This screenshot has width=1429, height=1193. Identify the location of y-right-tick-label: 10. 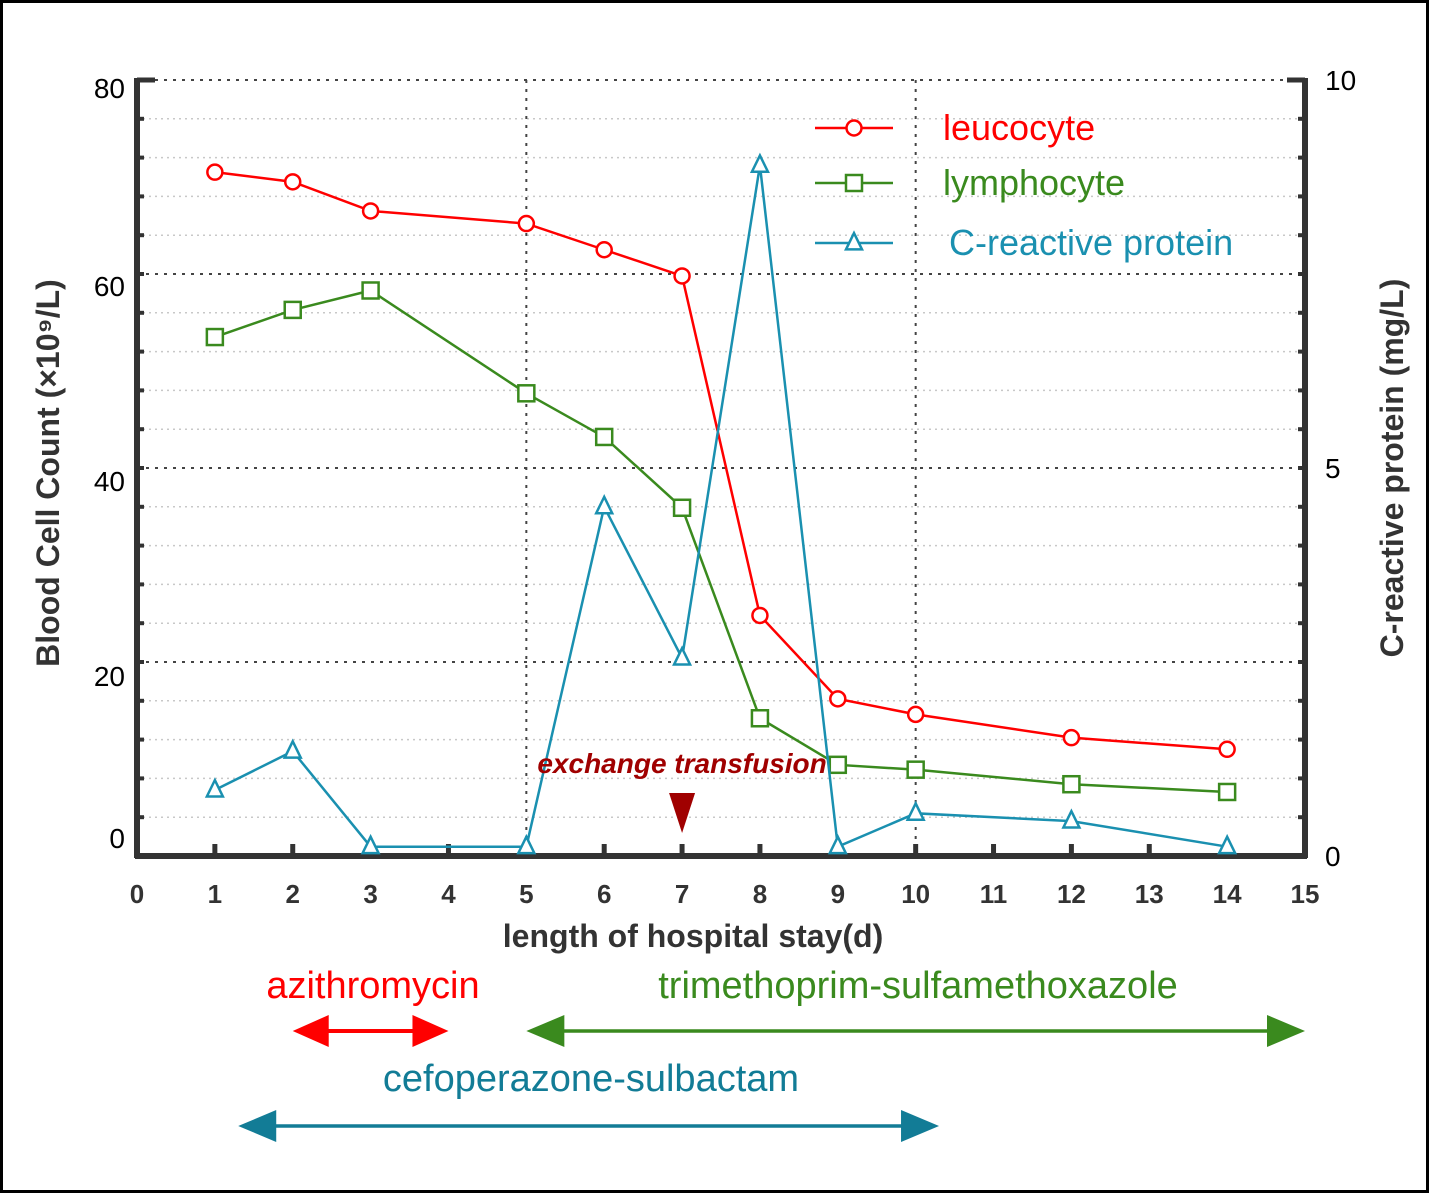
(1340, 80).